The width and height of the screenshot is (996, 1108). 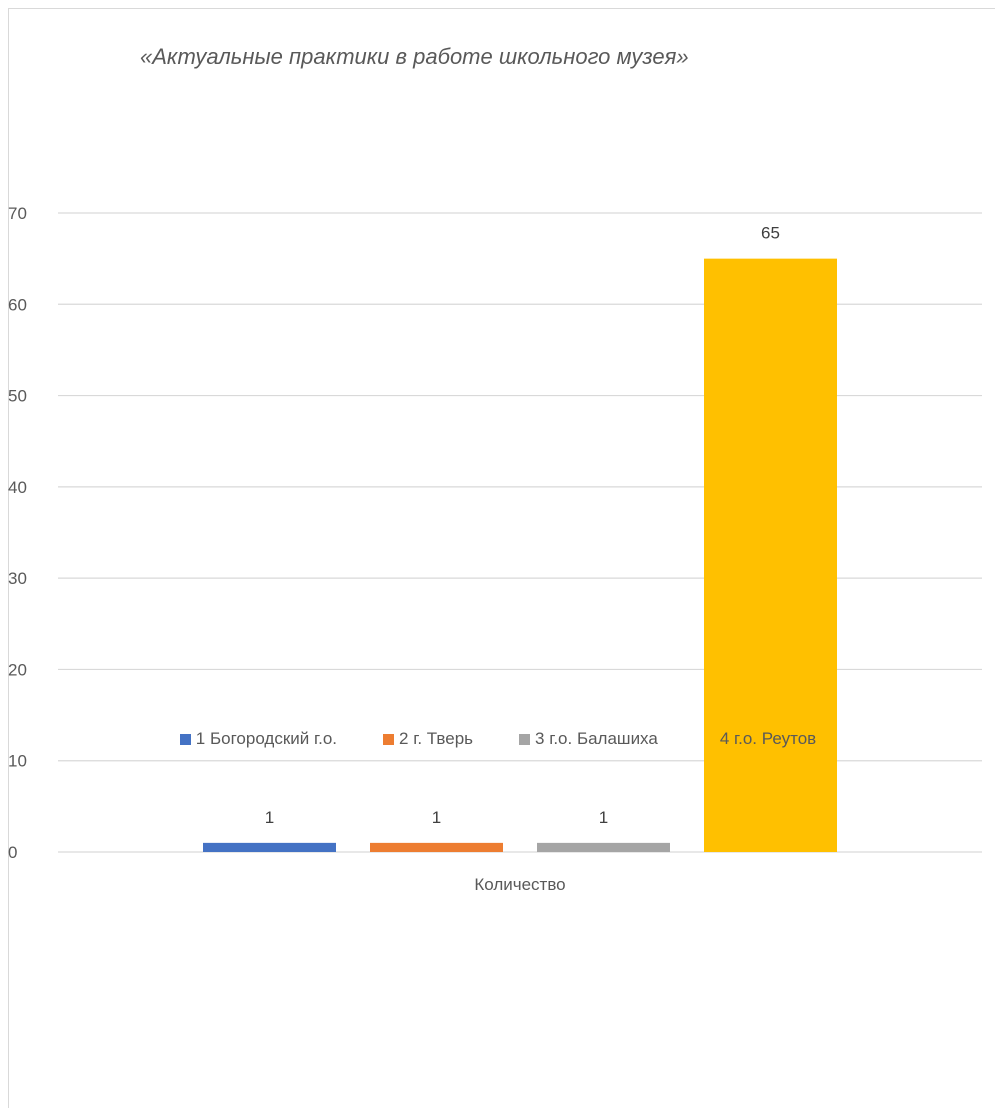 I want to click on data-label: 65, so click(x=770, y=233).